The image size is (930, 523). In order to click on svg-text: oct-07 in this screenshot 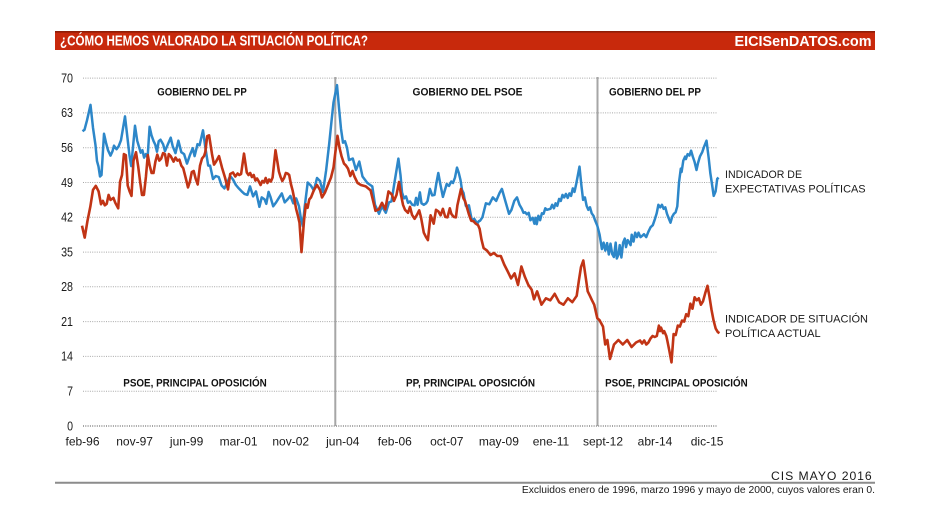, I will do `click(447, 441)`.